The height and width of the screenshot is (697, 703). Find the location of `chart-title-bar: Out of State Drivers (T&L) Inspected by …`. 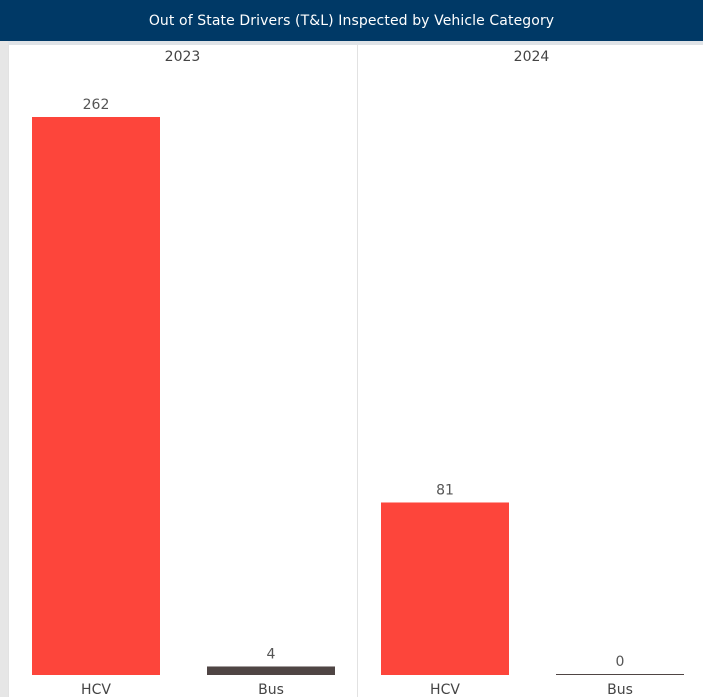

chart-title-bar: Out of State Drivers (T&L) Inspected by … is located at coordinates (351, 20).